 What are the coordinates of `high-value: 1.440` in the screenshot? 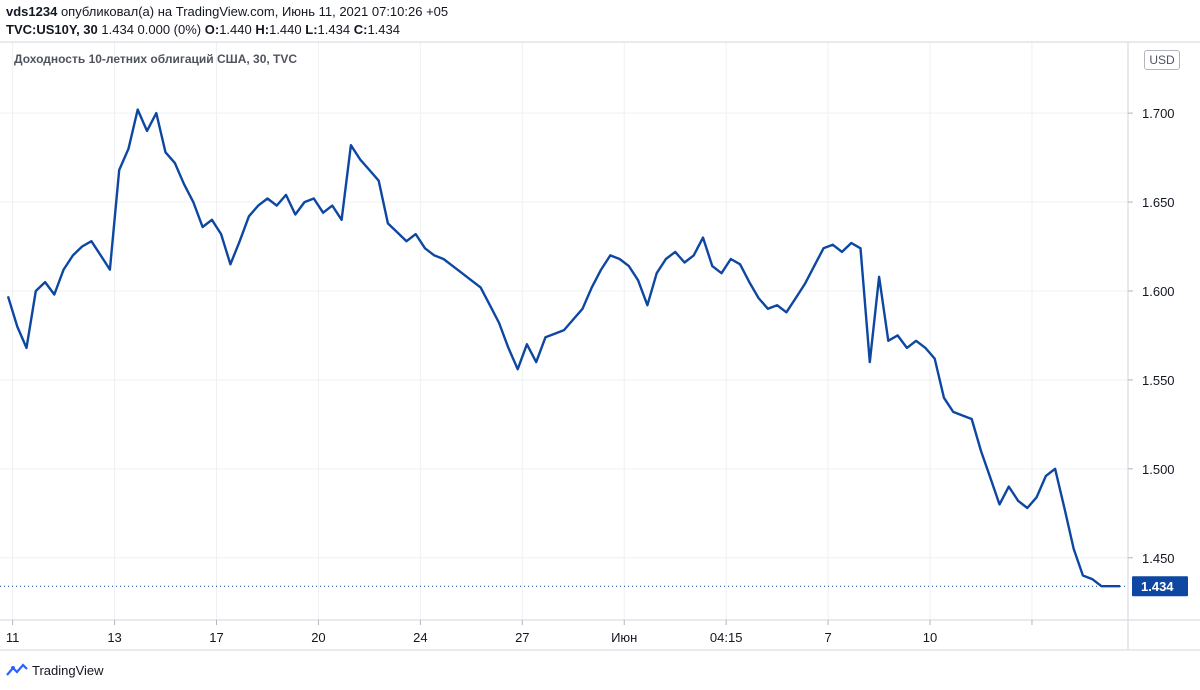 It's located at (285, 29).